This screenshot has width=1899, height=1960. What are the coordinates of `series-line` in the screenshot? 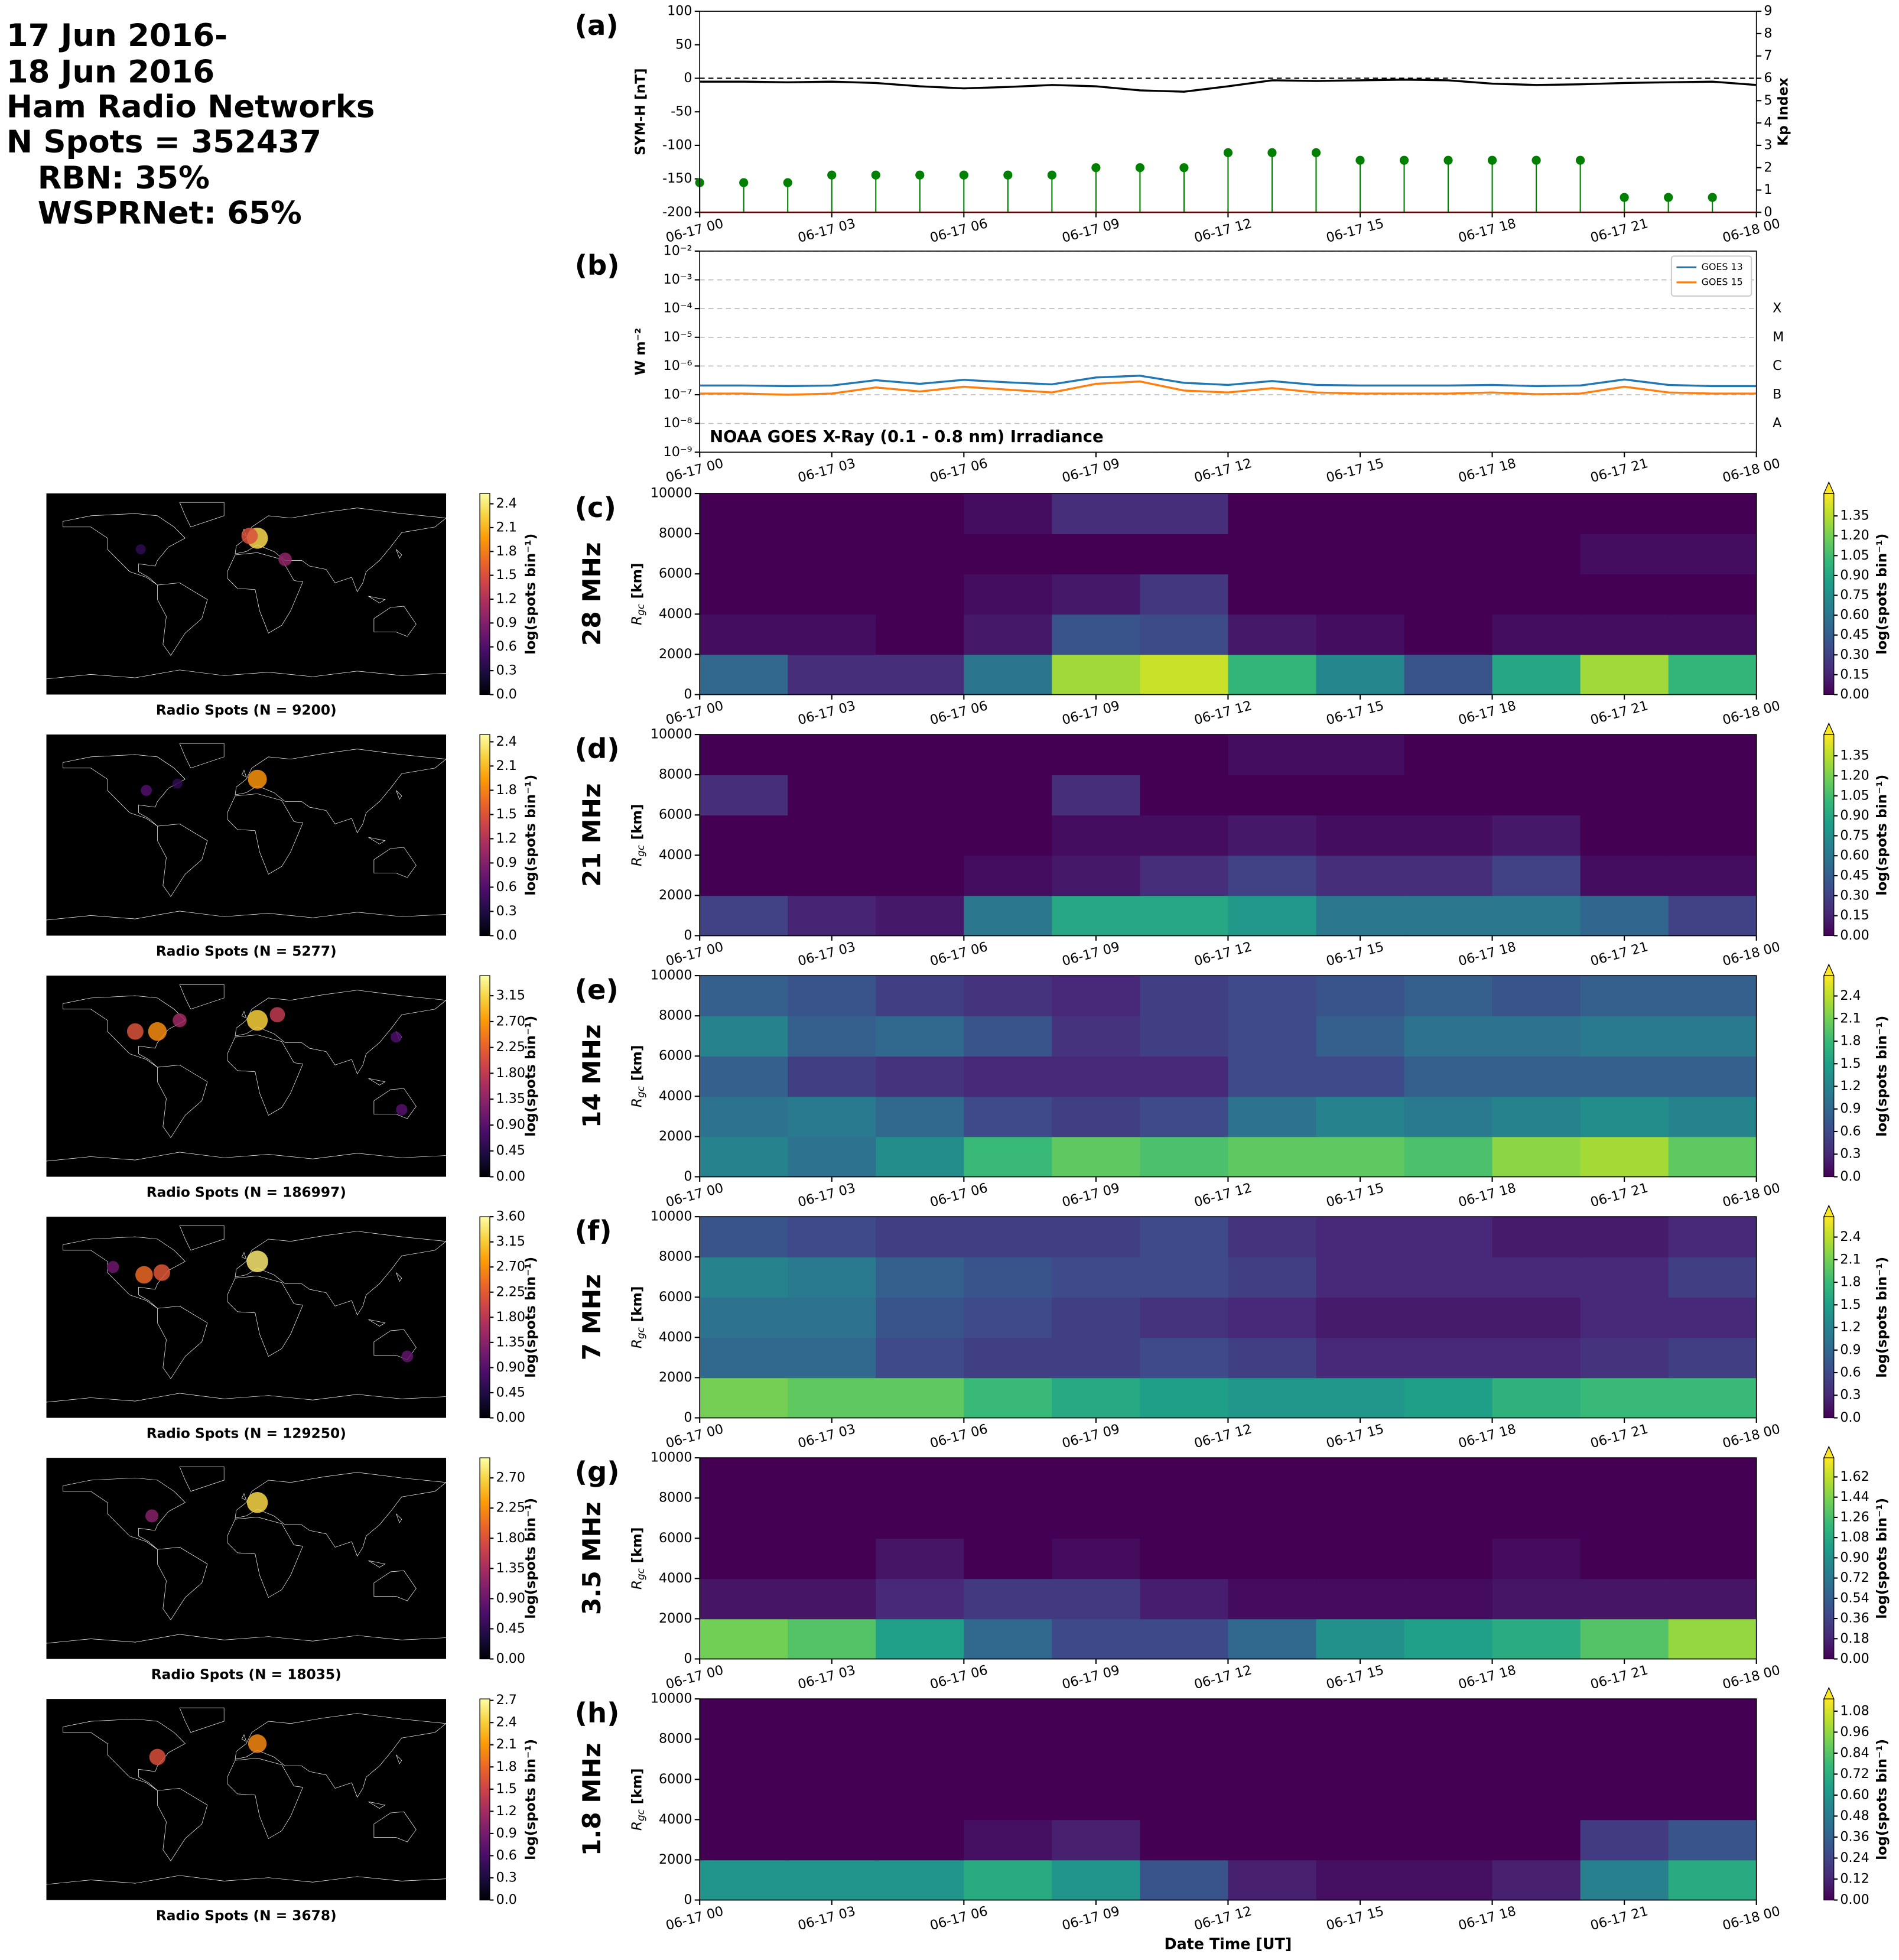 It's located at (1228, 381).